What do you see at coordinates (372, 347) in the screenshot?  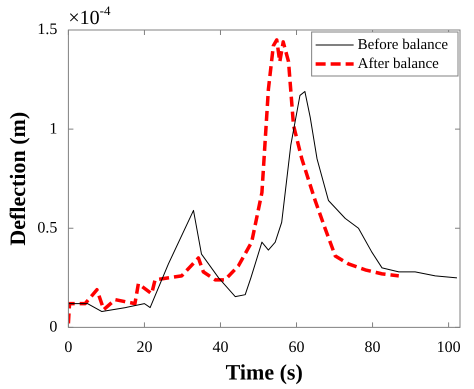 I see `x-tick-label: 80` at bounding box center [372, 347].